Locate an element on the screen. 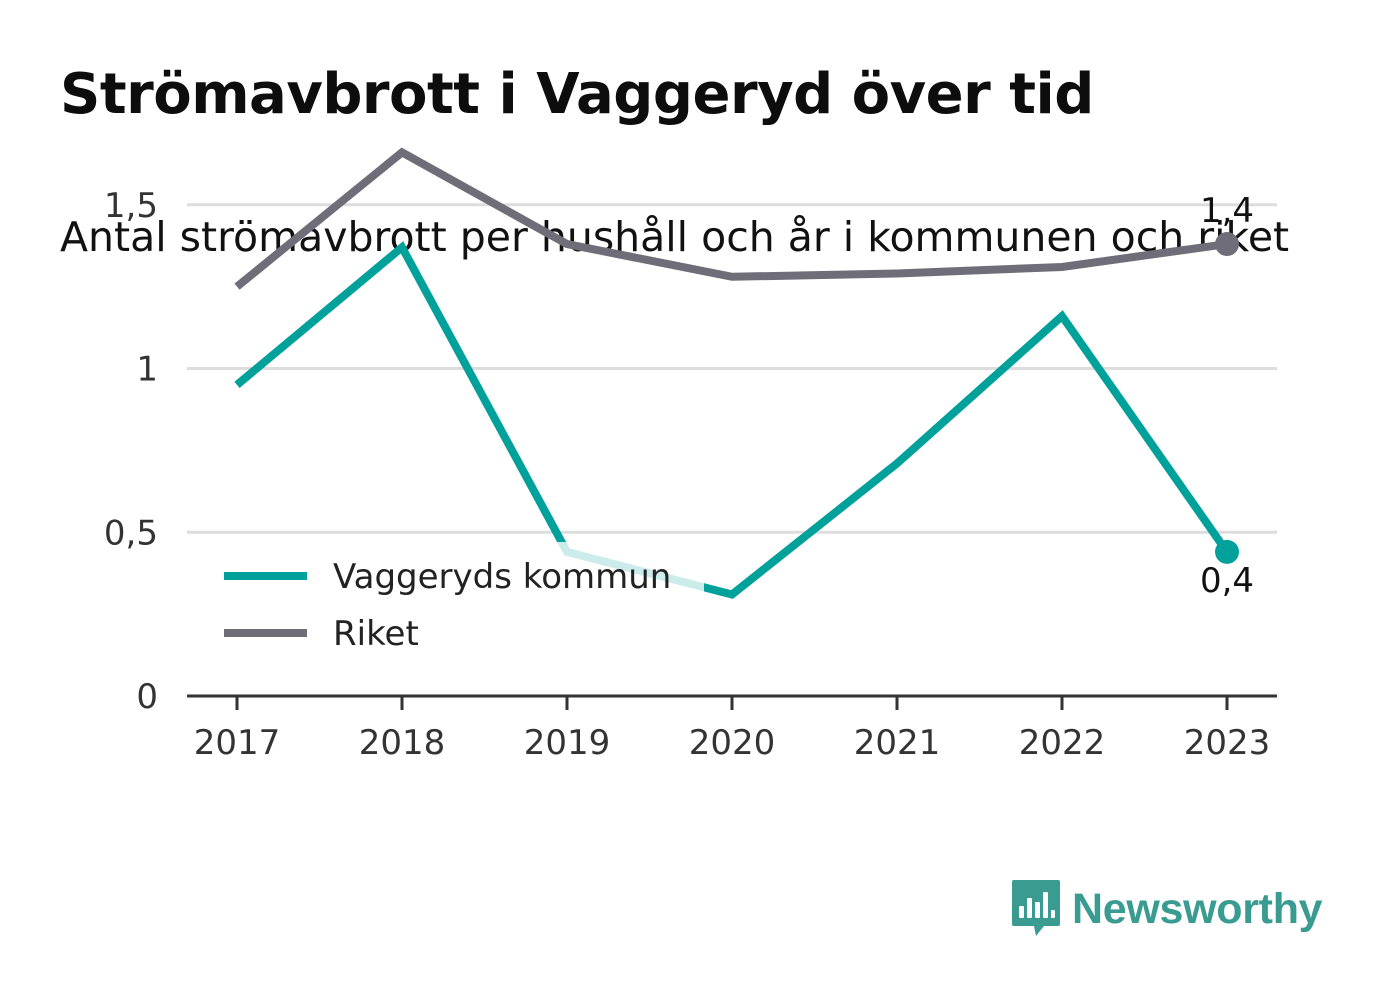  series-line-riket is located at coordinates (731, 218).